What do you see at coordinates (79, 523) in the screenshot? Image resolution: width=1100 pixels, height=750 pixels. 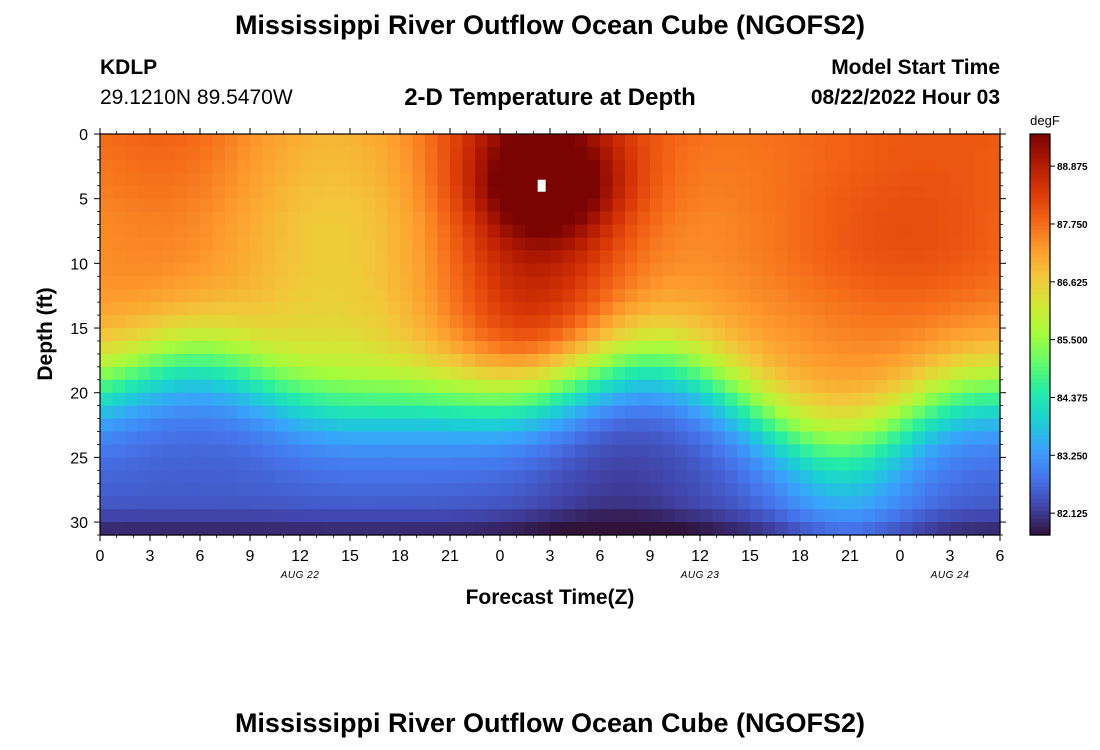 I see `y-tick-label: 30` at bounding box center [79, 523].